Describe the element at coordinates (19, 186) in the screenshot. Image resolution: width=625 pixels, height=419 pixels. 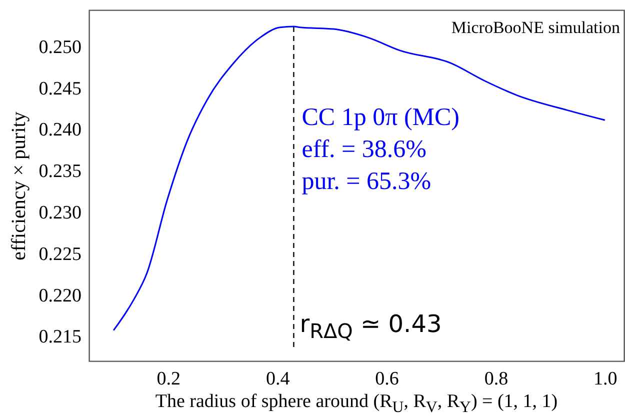
I see `y-axis-title: efficiency × purity` at that location.